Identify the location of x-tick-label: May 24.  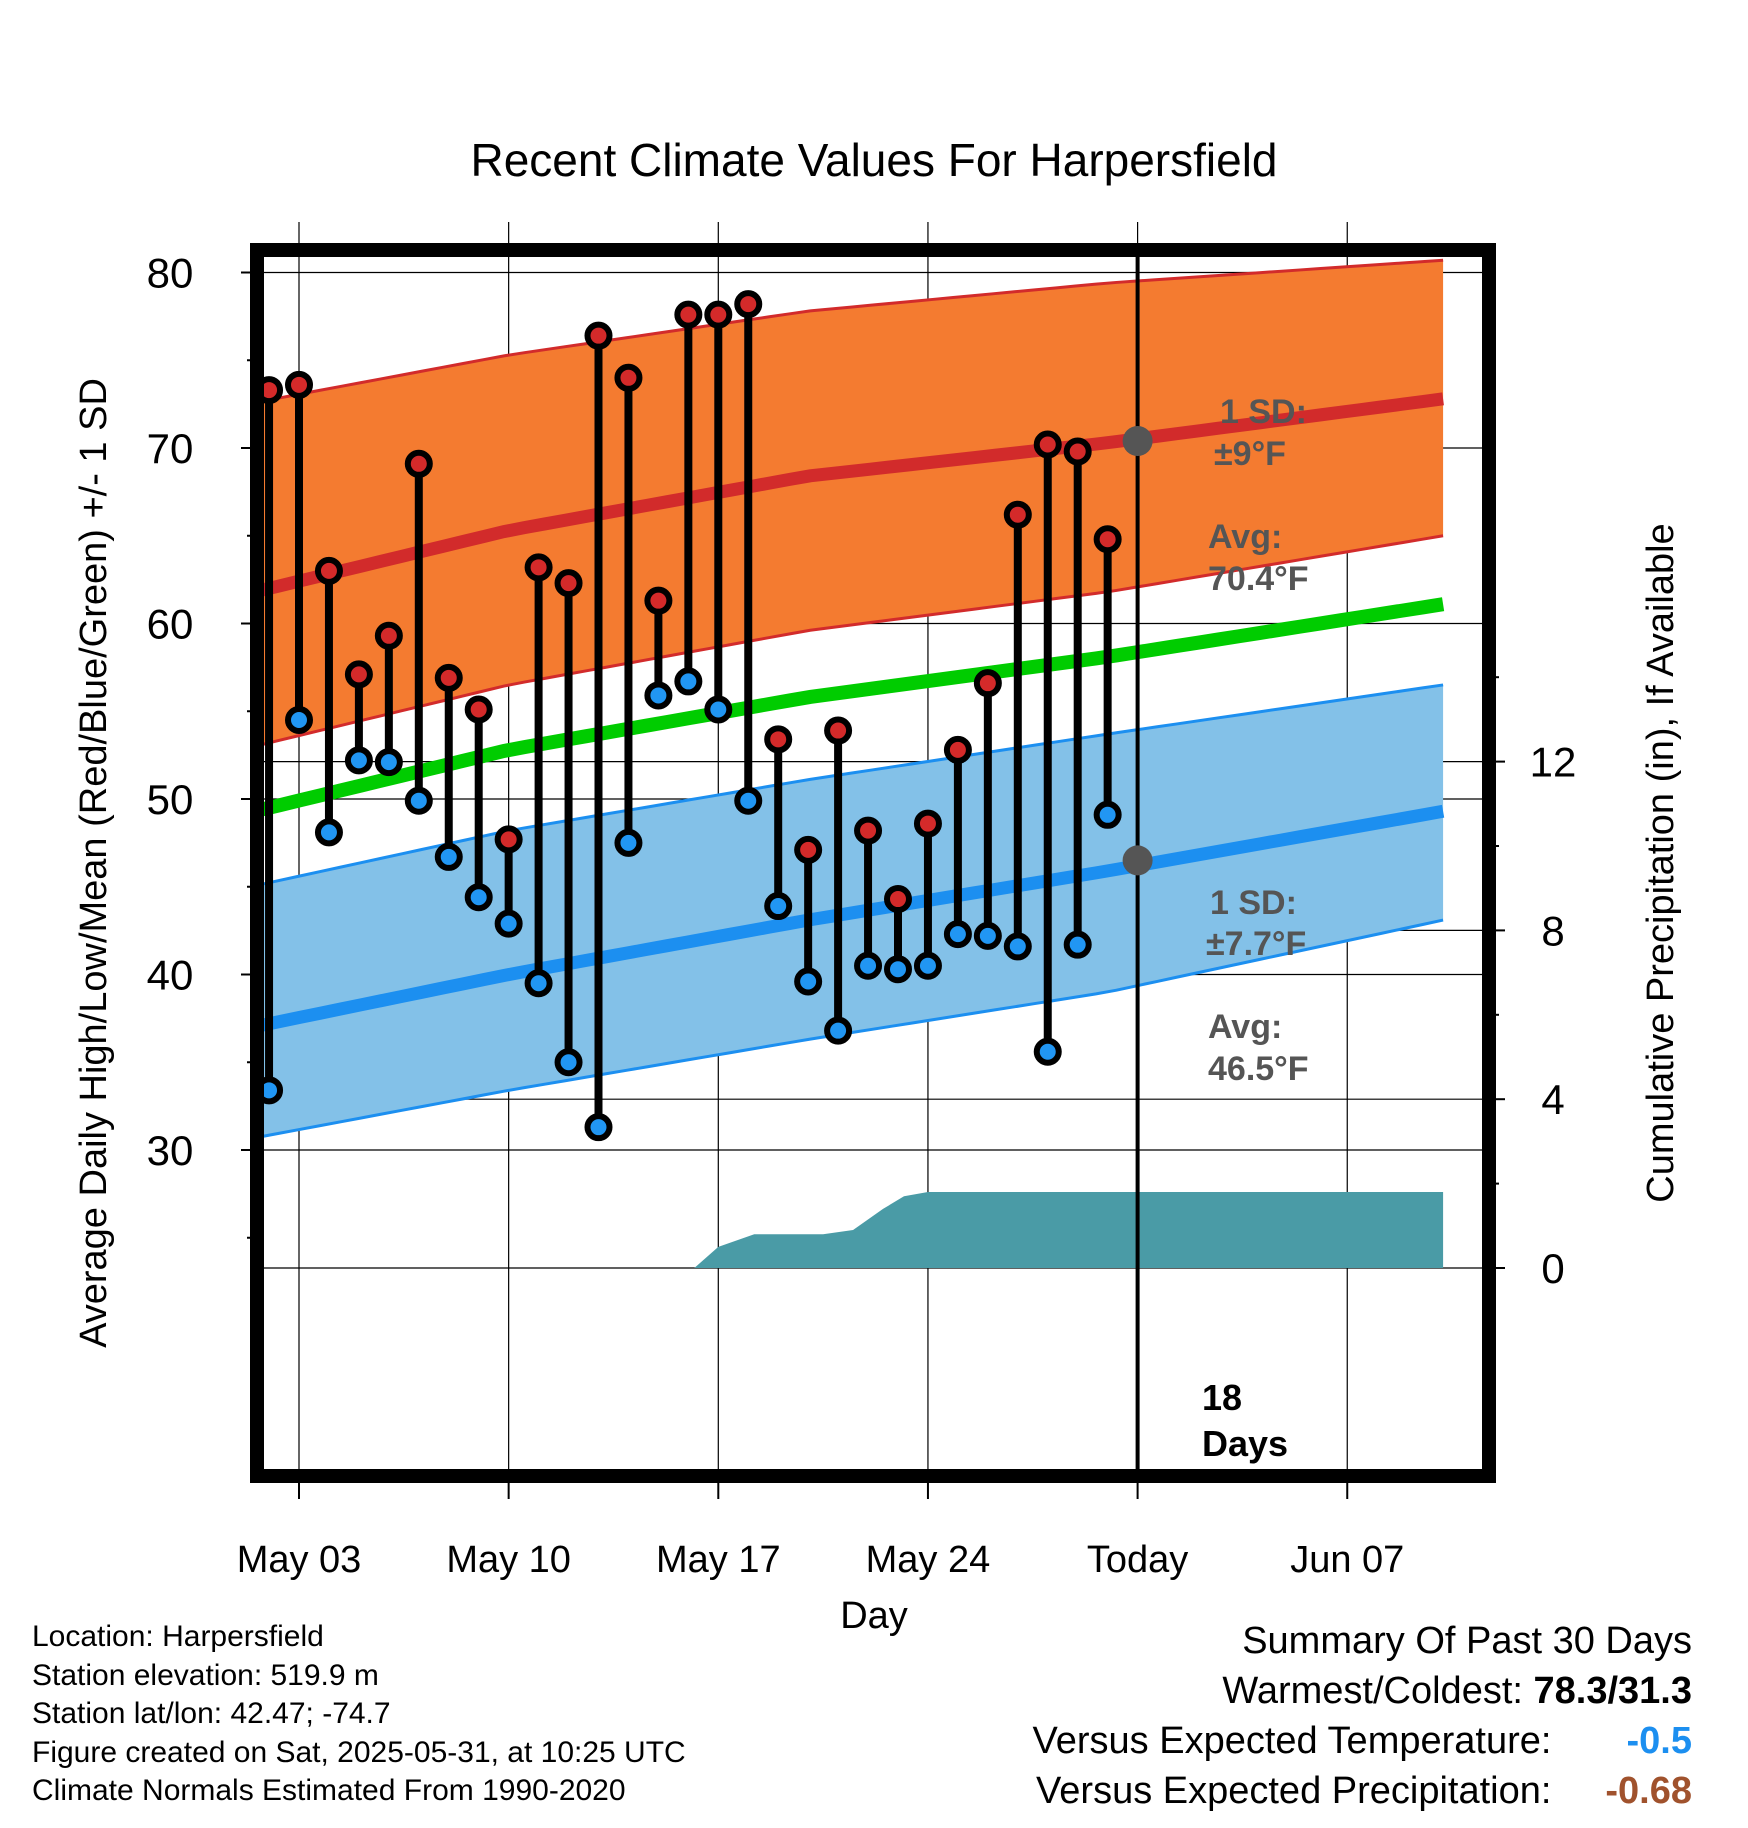
(928, 1560).